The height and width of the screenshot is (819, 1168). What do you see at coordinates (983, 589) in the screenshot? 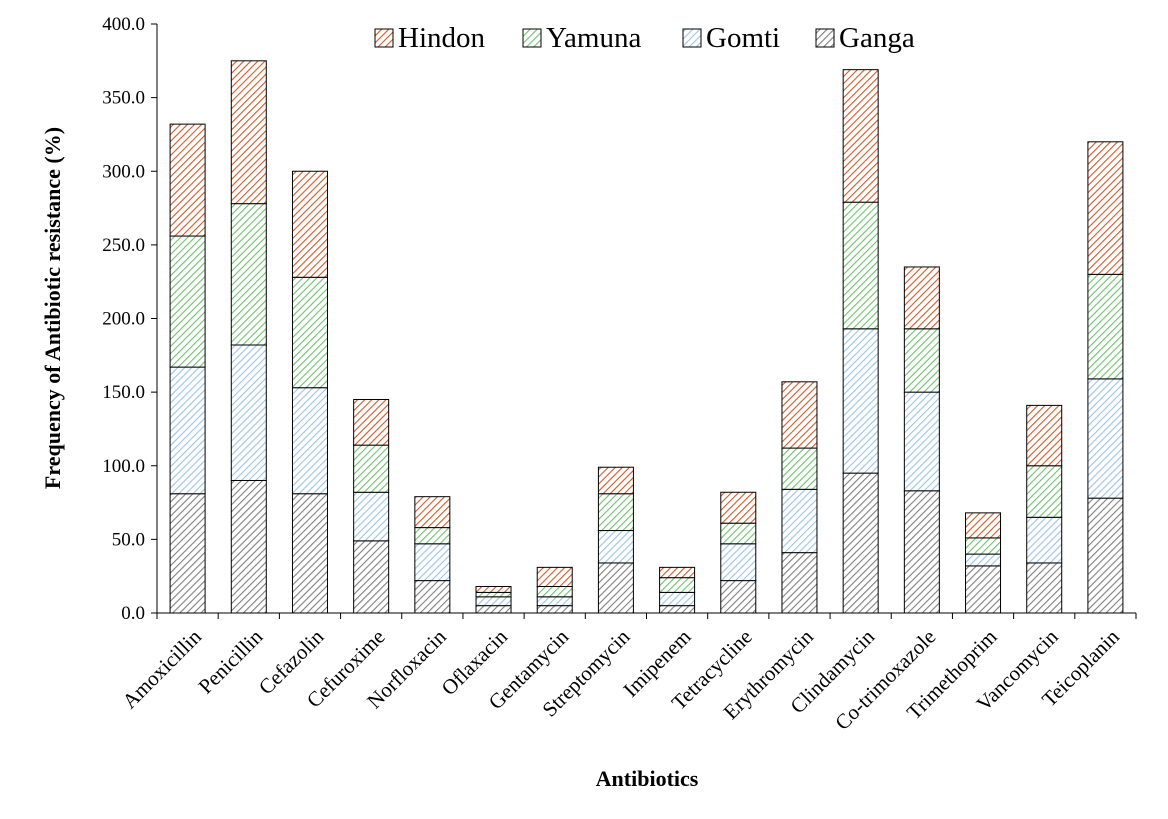
I see `bar-ganga-trimethoprim` at bounding box center [983, 589].